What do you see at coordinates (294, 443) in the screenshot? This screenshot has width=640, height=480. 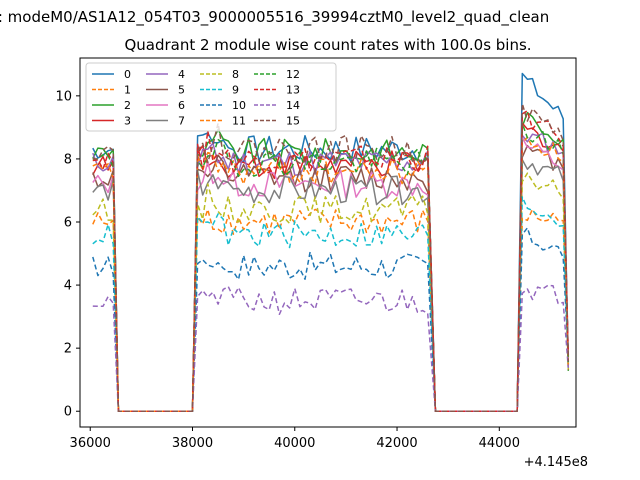 I see `x-tick-label: 40000` at bounding box center [294, 443].